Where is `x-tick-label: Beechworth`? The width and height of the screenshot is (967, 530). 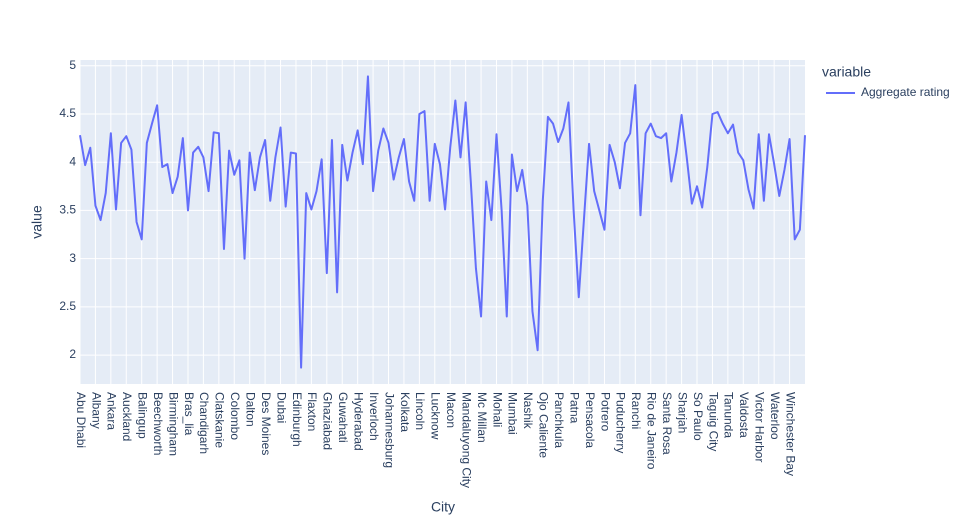
x-tick-label: Beechworth is located at coordinates (158, 423).